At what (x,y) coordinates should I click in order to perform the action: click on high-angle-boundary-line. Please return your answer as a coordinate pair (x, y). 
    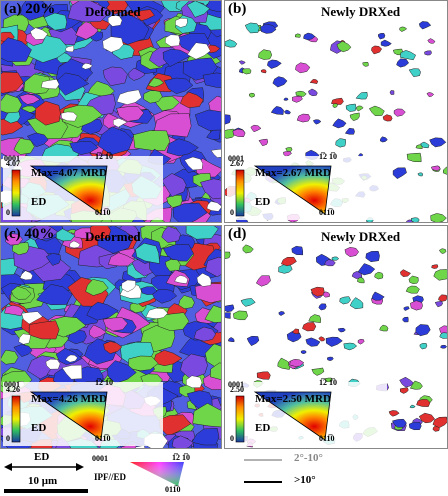
    Looking at the image, I should click on (263, 482).